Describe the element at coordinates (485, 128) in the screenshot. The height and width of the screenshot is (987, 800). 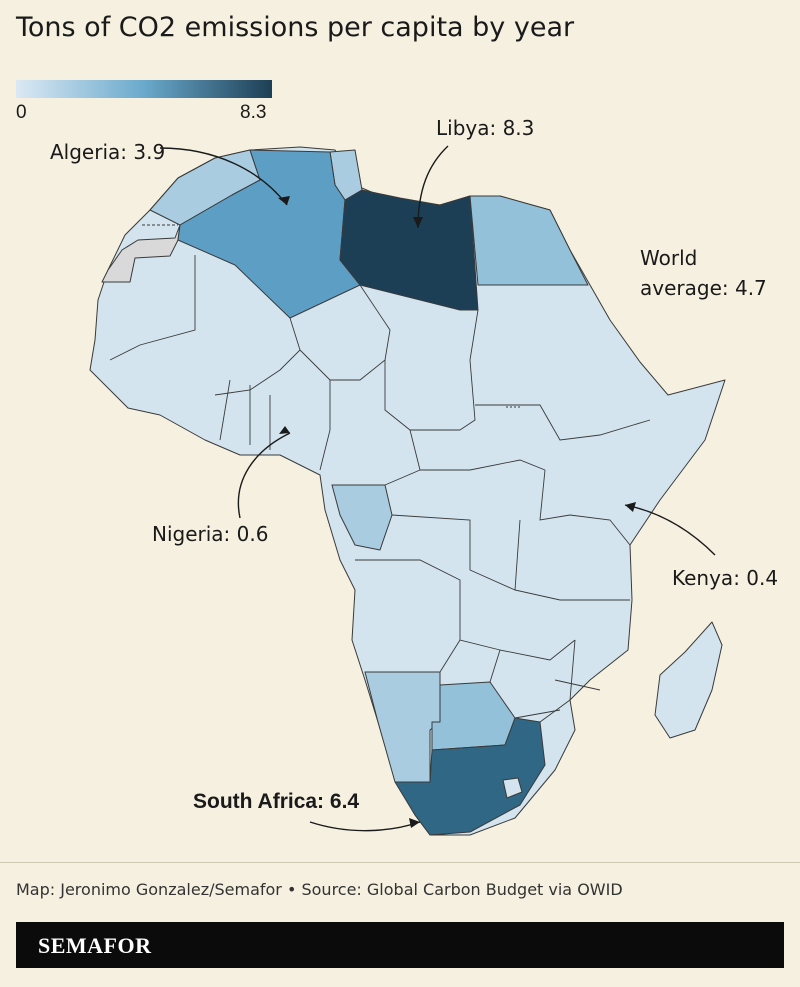
I see `libya-label: Libya: 8.3` at that location.